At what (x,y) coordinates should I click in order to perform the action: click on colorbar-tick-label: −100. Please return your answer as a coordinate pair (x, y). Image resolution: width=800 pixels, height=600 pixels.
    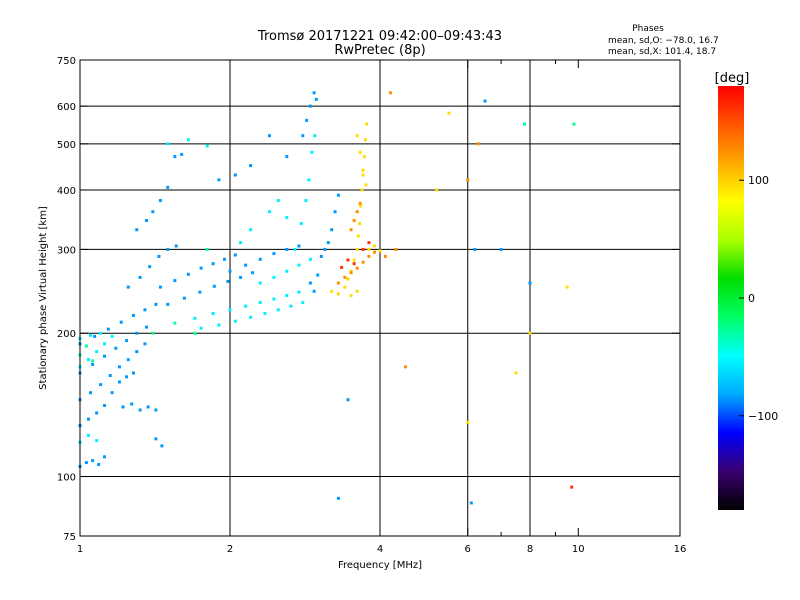
    Looking at the image, I should click on (763, 416).